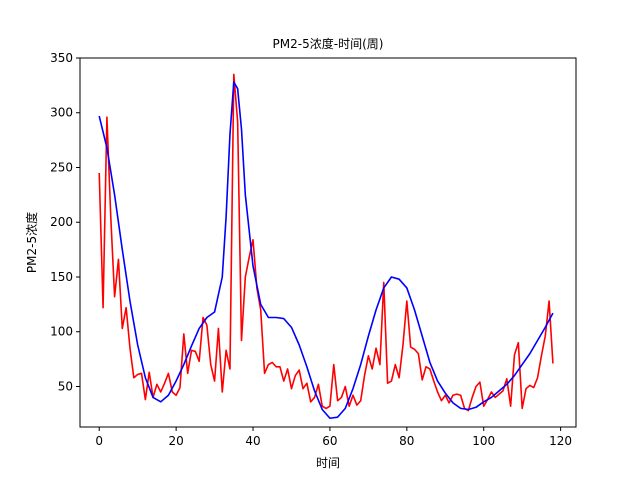 The width and height of the screenshot is (640, 480). Describe the element at coordinates (61, 58) in the screenshot. I see `y-tick-label: 350` at that location.